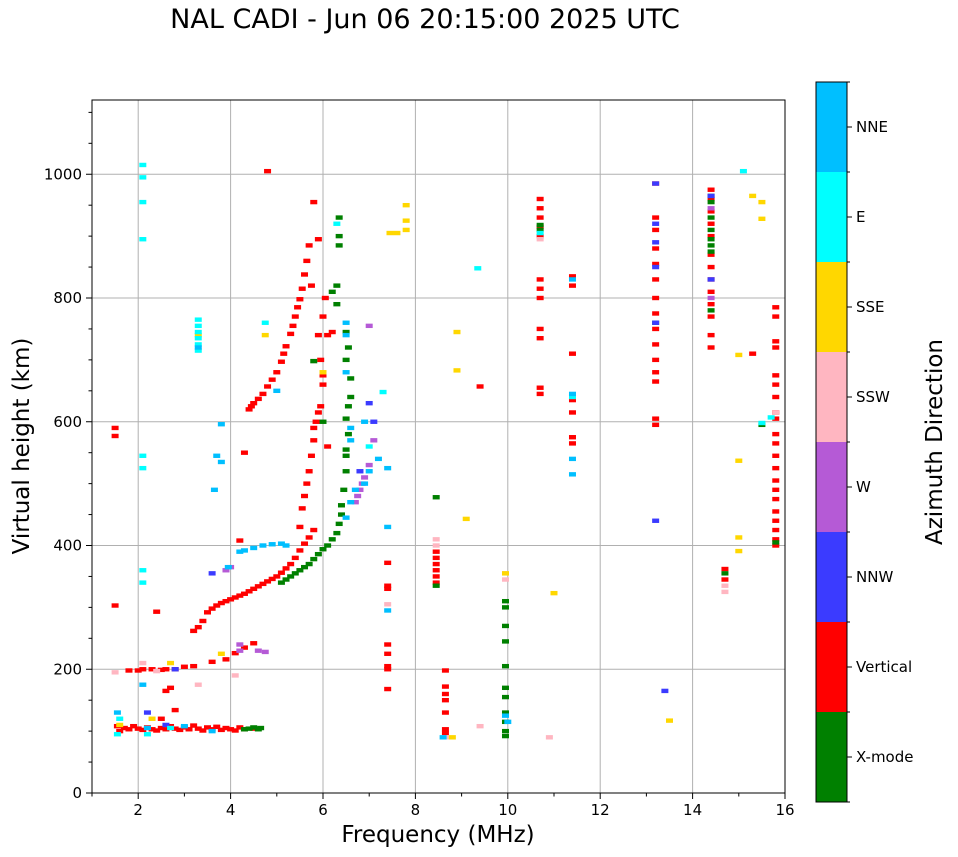 Image resolution: width=958 pixels, height=857 pixels. What do you see at coordinates (63, 174) in the screenshot?
I see `y-tick-label: 1000` at bounding box center [63, 174].